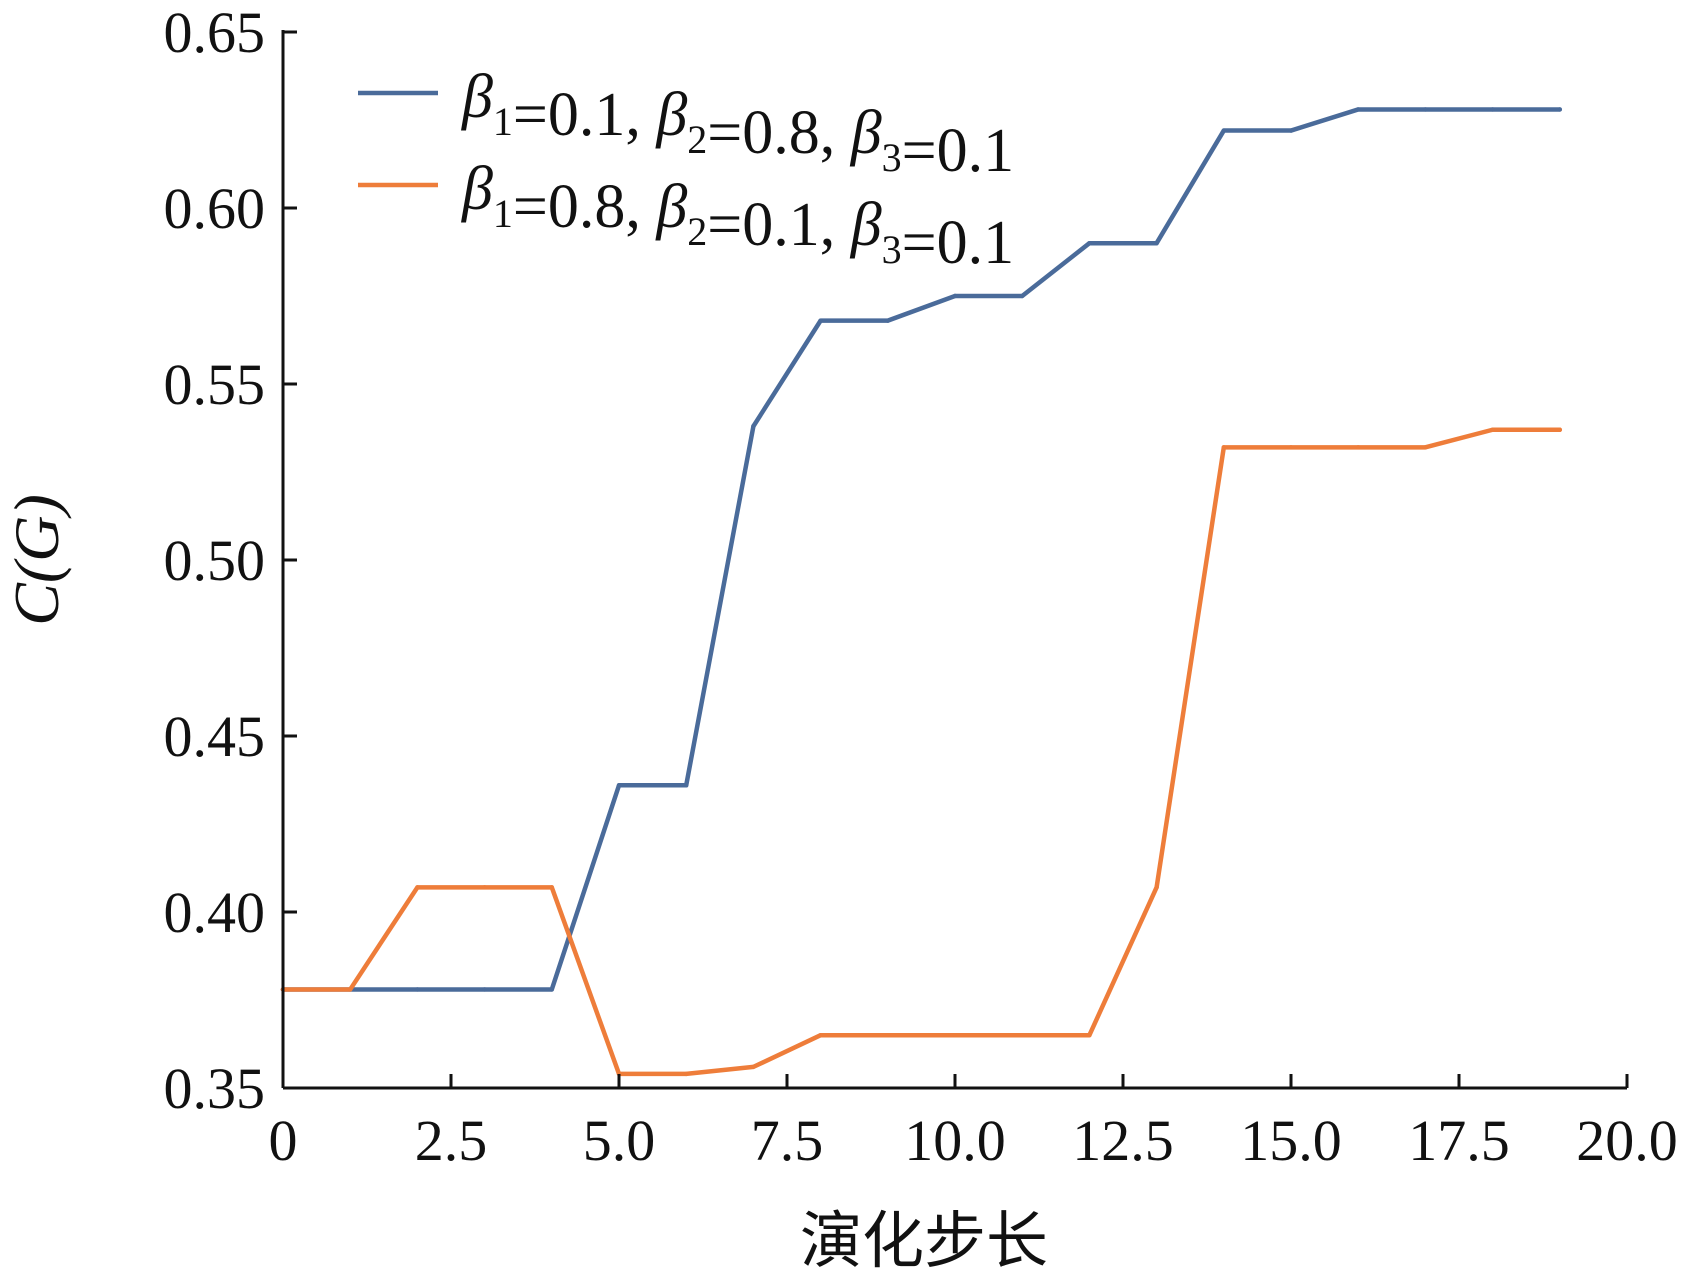 This screenshot has width=1695, height=1271. What do you see at coordinates (787, 1140) in the screenshot?
I see `x-tick-label: 7.5` at bounding box center [787, 1140].